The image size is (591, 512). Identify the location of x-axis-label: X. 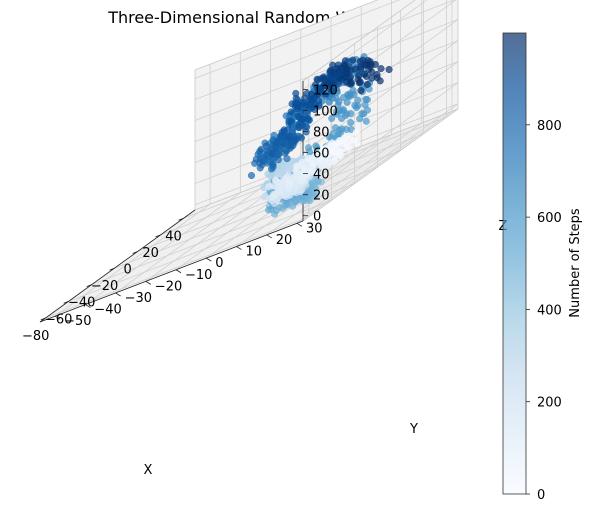
(148, 470).